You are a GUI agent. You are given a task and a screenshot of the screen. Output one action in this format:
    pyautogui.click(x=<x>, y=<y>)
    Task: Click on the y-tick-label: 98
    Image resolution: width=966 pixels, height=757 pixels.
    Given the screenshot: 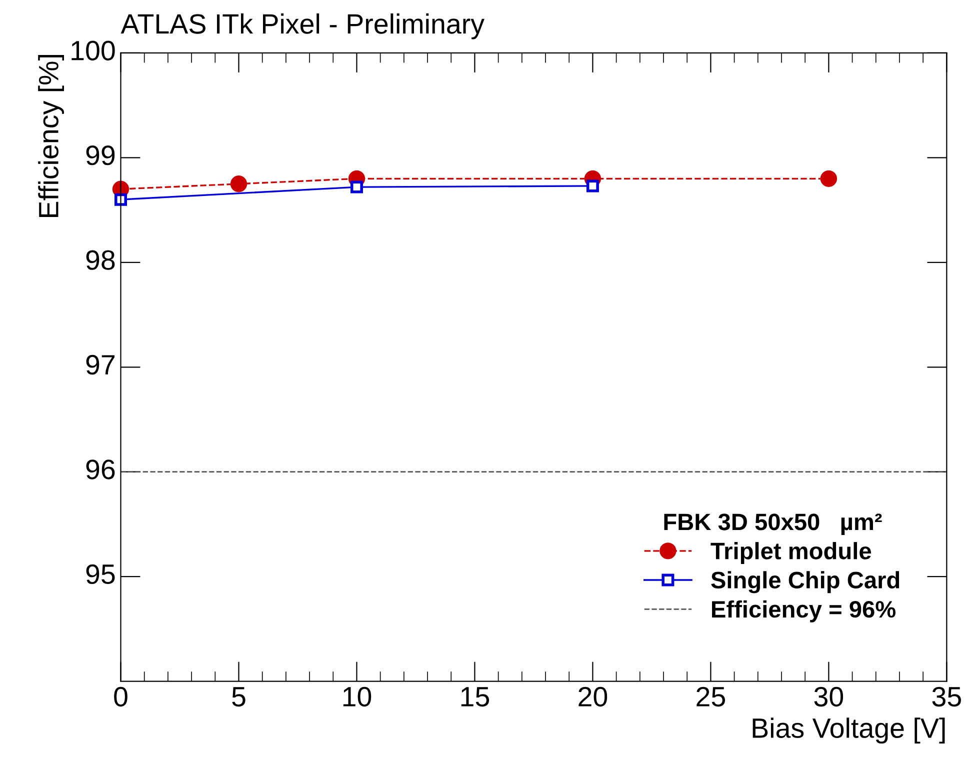 What is the action you would take?
    pyautogui.click(x=100, y=260)
    